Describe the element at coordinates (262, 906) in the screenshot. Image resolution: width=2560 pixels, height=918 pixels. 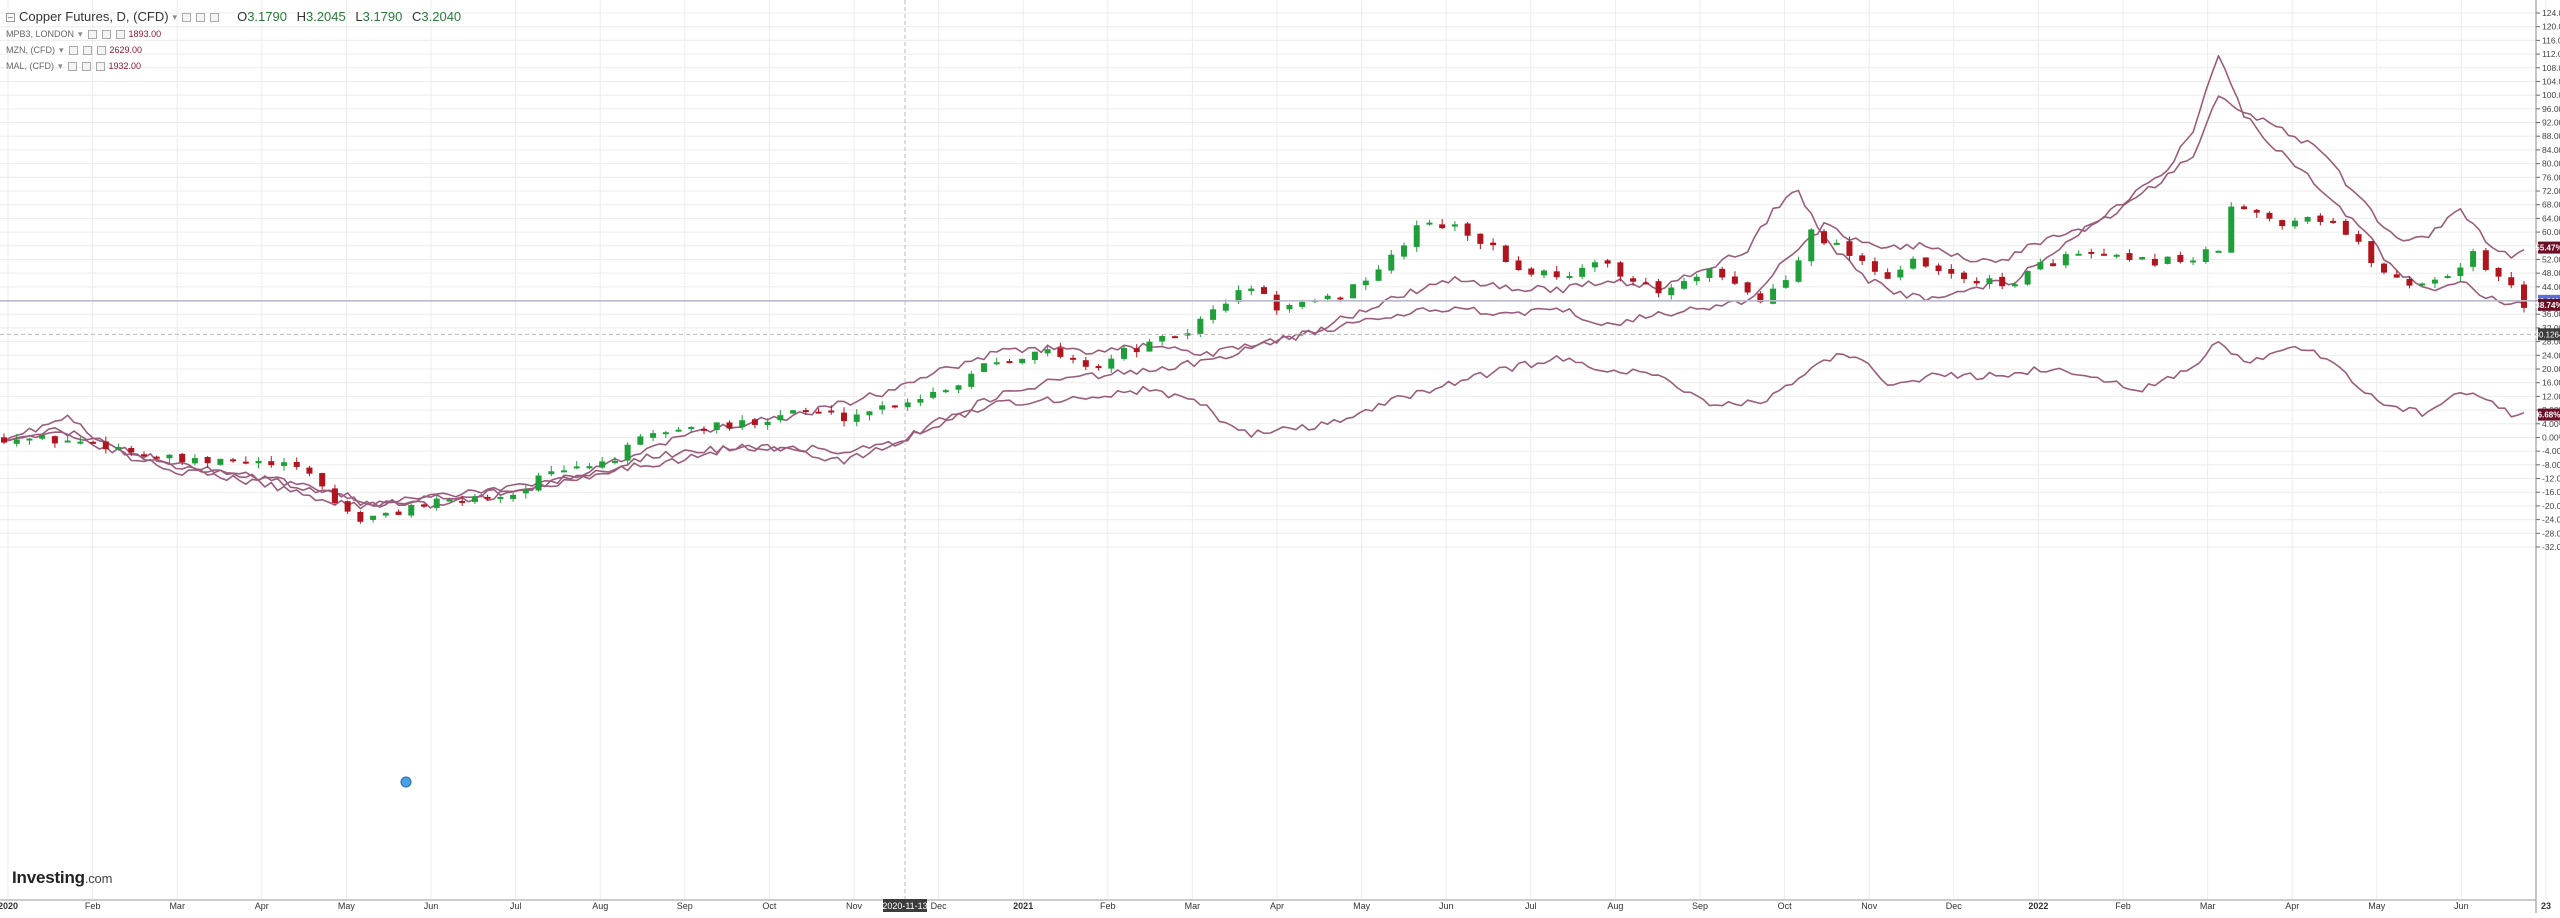
I see `x-tick-label: Apr` at that location.